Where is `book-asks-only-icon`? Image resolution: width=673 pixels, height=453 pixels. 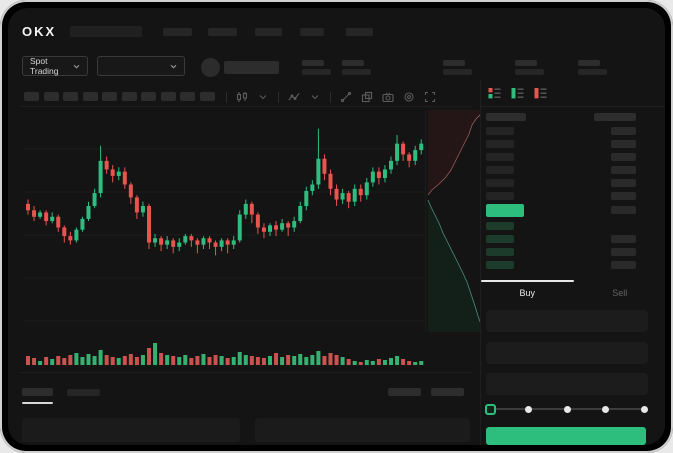 book-asks-only-icon is located at coordinates (540, 93).